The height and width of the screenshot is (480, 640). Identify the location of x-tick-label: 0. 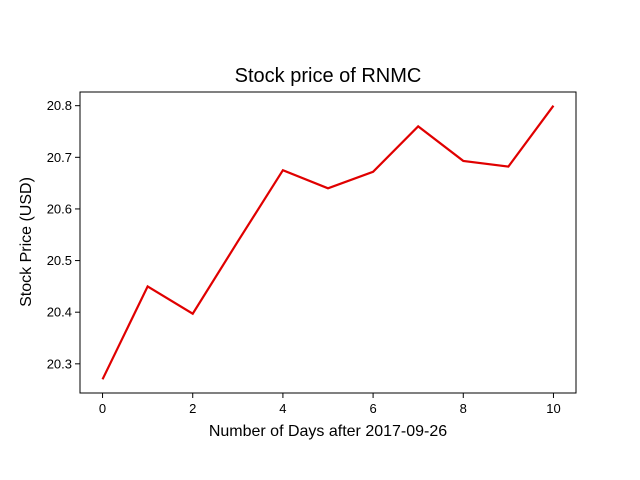
(102, 408).